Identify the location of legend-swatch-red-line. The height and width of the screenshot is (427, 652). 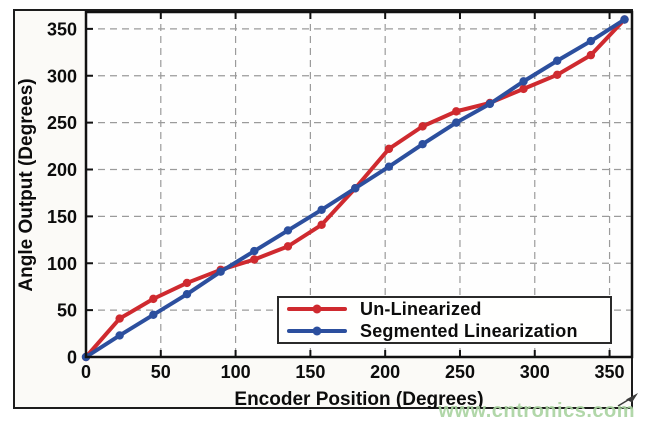
(317, 309).